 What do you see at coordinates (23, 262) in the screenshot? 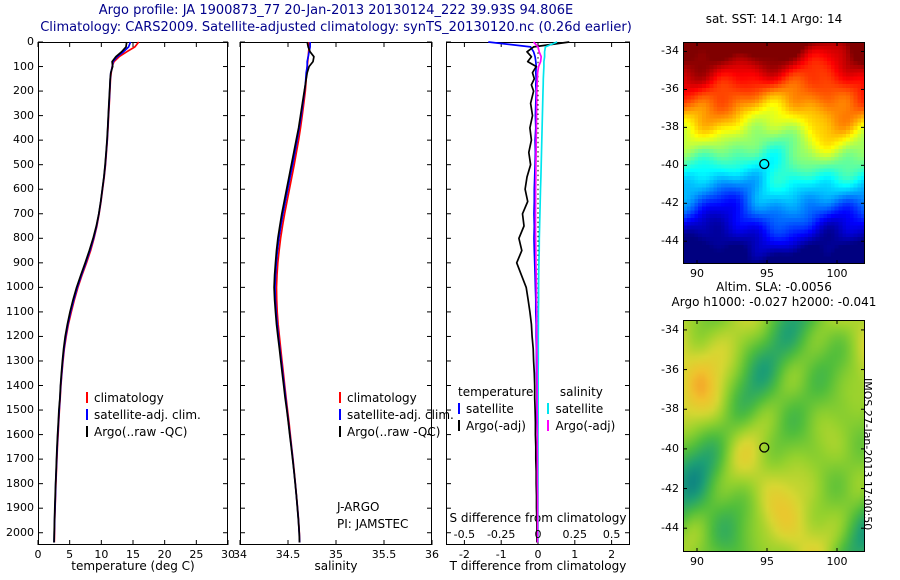
I see `depth-tick-label: 900` at bounding box center [23, 262].